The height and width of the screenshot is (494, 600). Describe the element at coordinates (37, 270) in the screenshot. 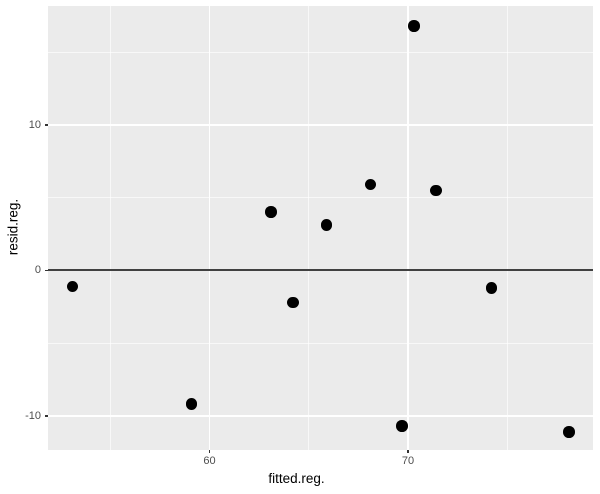

I see `y-tick-label: 0` at that location.